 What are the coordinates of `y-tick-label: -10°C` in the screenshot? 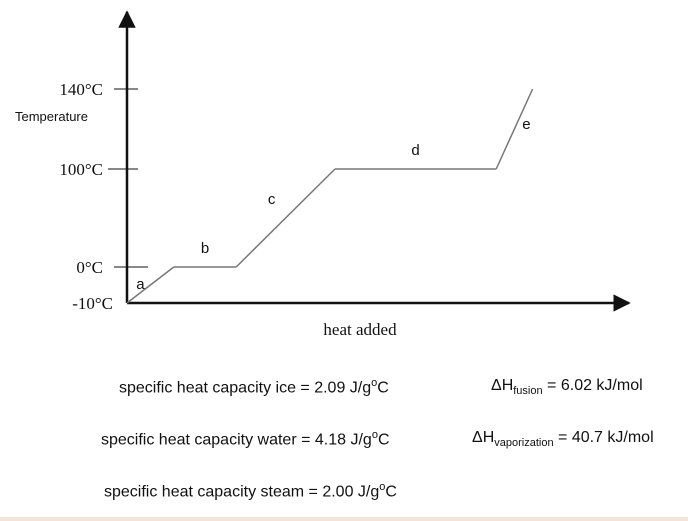 It's located at (92, 303).